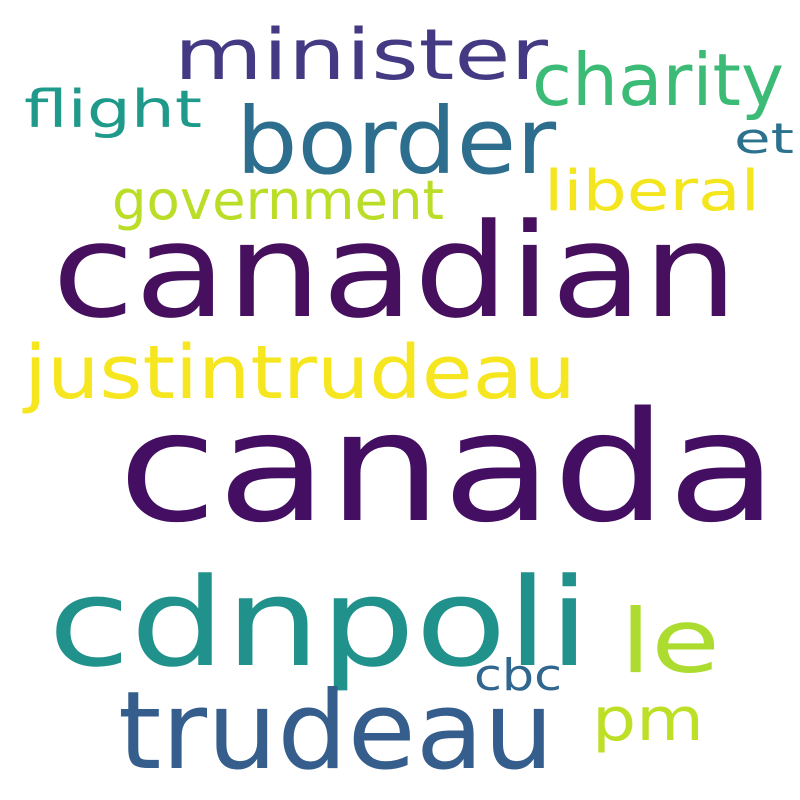 This screenshot has height=800, width=800. I want to click on word-minister: minister, so click(361, 55).